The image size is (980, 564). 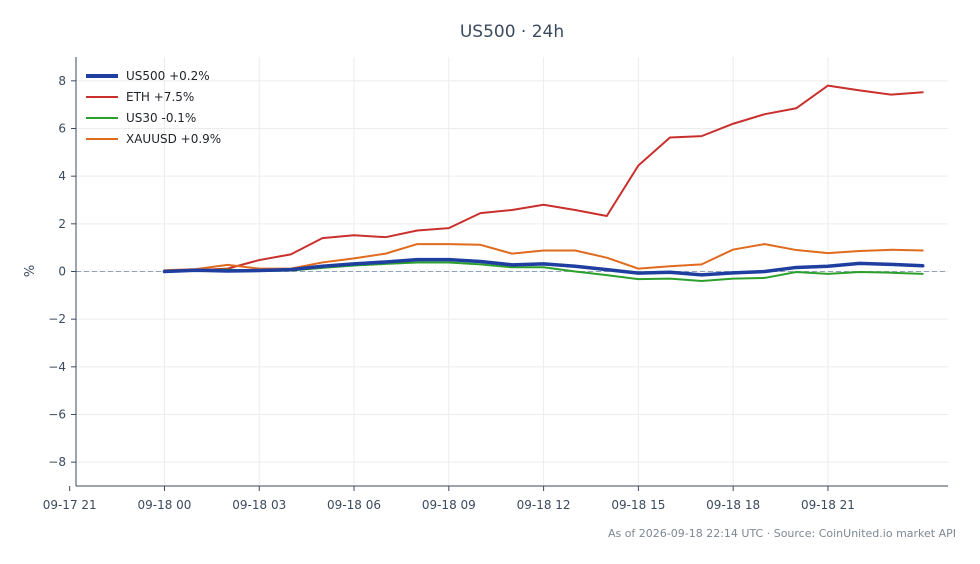 What do you see at coordinates (161, 118) in the screenshot?
I see `legend-label-us30: US30 -0.1%` at bounding box center [161, 118].